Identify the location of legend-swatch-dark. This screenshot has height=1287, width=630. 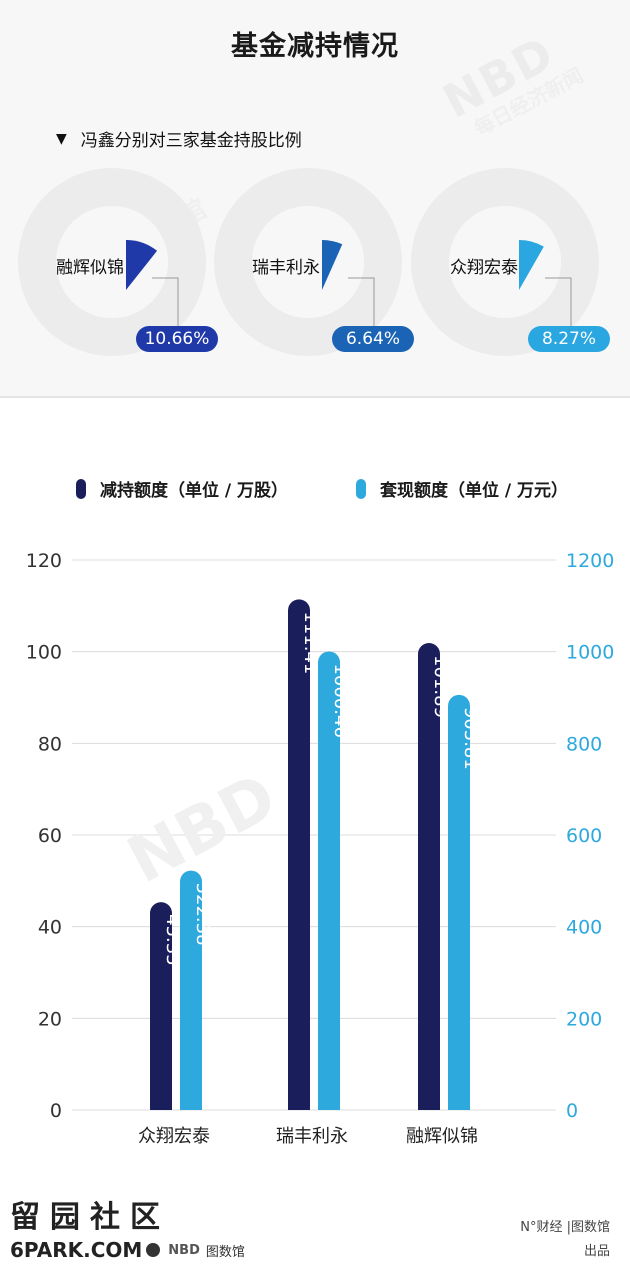
(81, 488).